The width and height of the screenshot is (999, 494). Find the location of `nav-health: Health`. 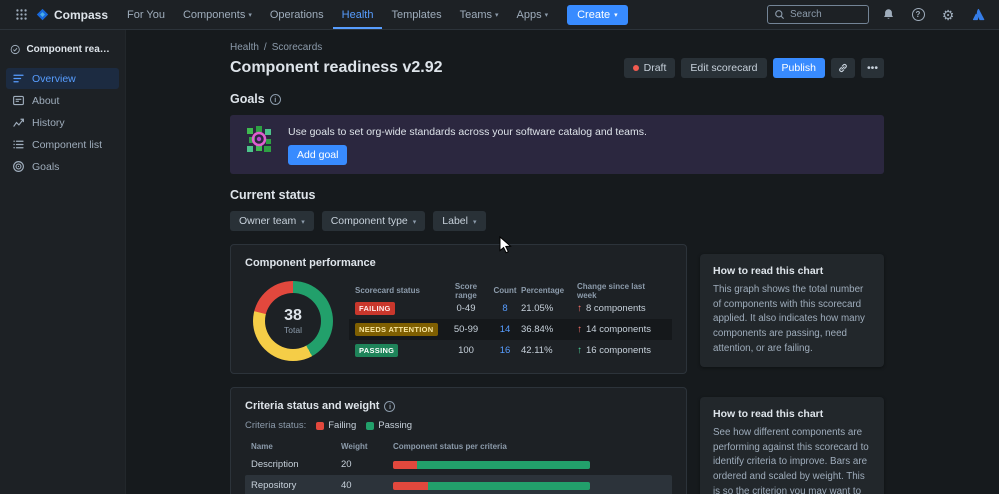

nav-health: Health is located at coordinates (358, 14).